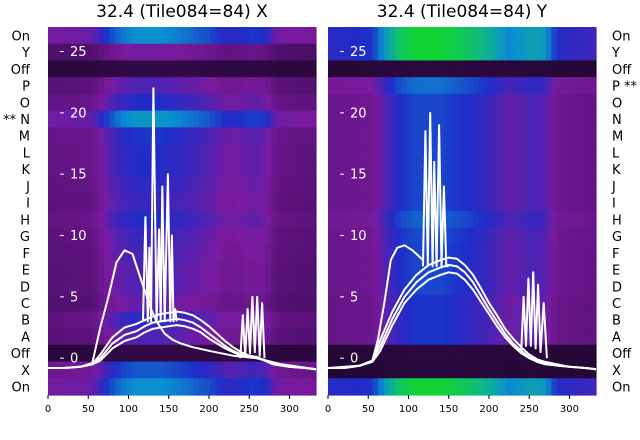 The height and width of the screenshot is (440, 640). What do you see at coordinates (624, 87) in the screenshot?
I see `row-label: P **` at bounding box center [624, 87].